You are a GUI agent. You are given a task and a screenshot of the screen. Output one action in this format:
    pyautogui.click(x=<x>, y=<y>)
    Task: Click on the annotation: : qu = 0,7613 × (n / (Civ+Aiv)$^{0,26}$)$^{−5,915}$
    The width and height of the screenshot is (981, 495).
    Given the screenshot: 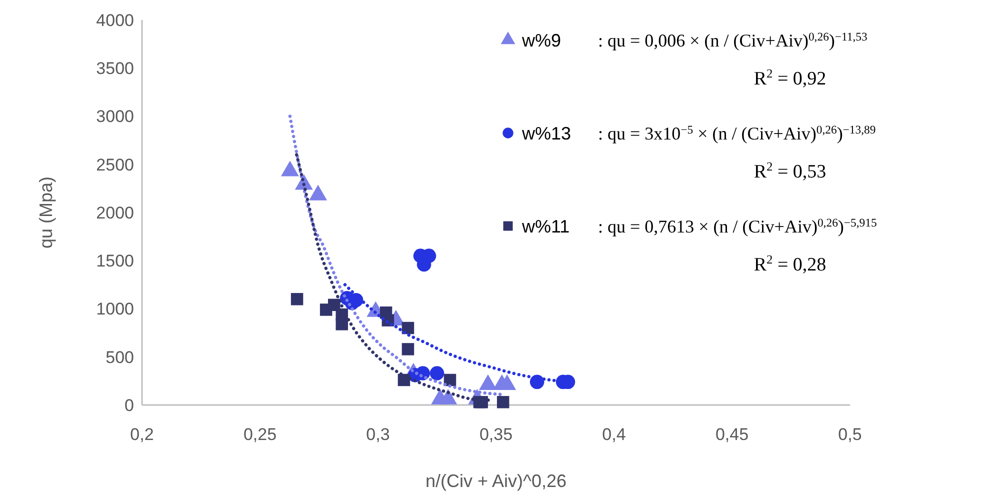 What is the action you would take?
    pyautogui.click(x=737, y=226)
    